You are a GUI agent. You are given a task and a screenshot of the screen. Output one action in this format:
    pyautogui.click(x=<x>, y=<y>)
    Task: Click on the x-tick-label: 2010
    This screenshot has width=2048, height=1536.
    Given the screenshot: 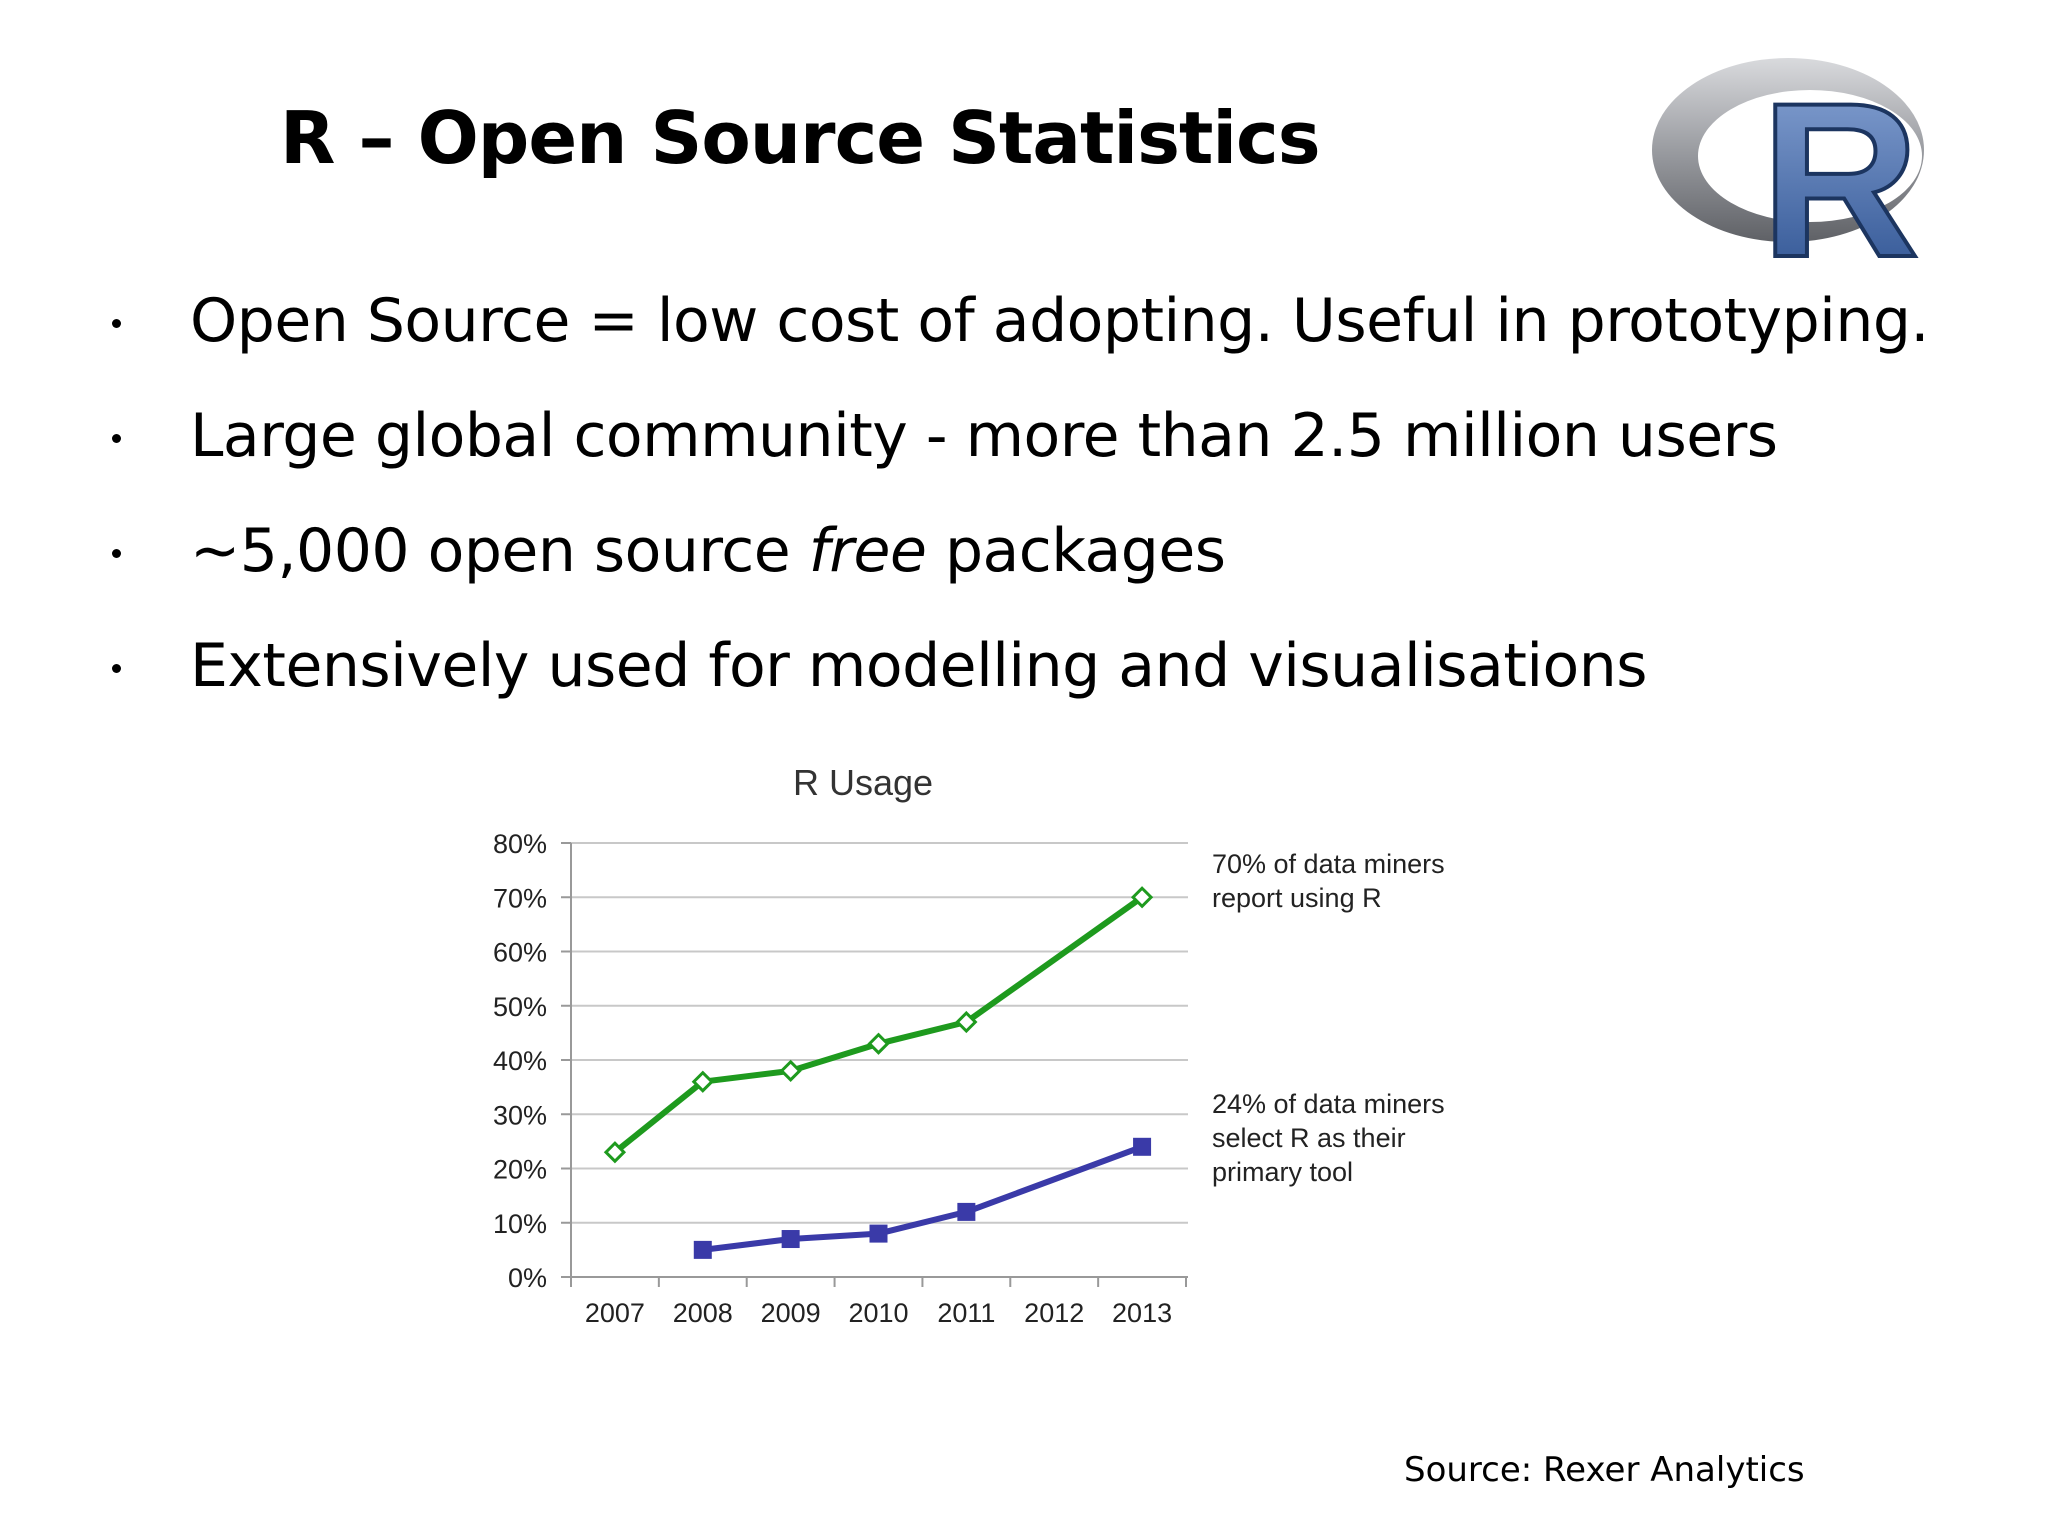 What is the action you would take?
    pyautogui.click(x=878, y=1313)
    